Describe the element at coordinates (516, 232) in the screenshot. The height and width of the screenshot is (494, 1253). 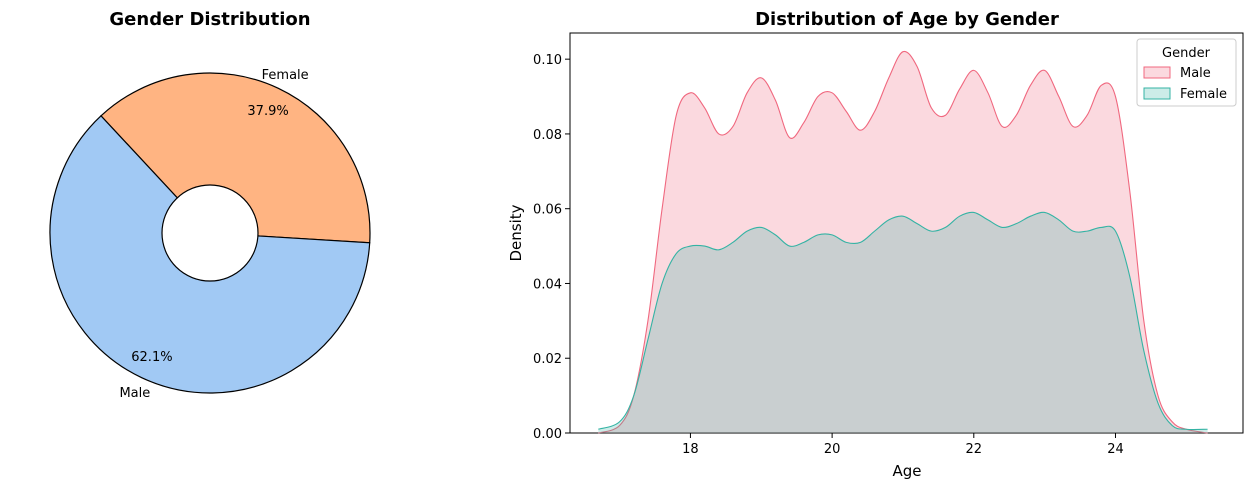
I see `y-axis-label: Density` at that location.